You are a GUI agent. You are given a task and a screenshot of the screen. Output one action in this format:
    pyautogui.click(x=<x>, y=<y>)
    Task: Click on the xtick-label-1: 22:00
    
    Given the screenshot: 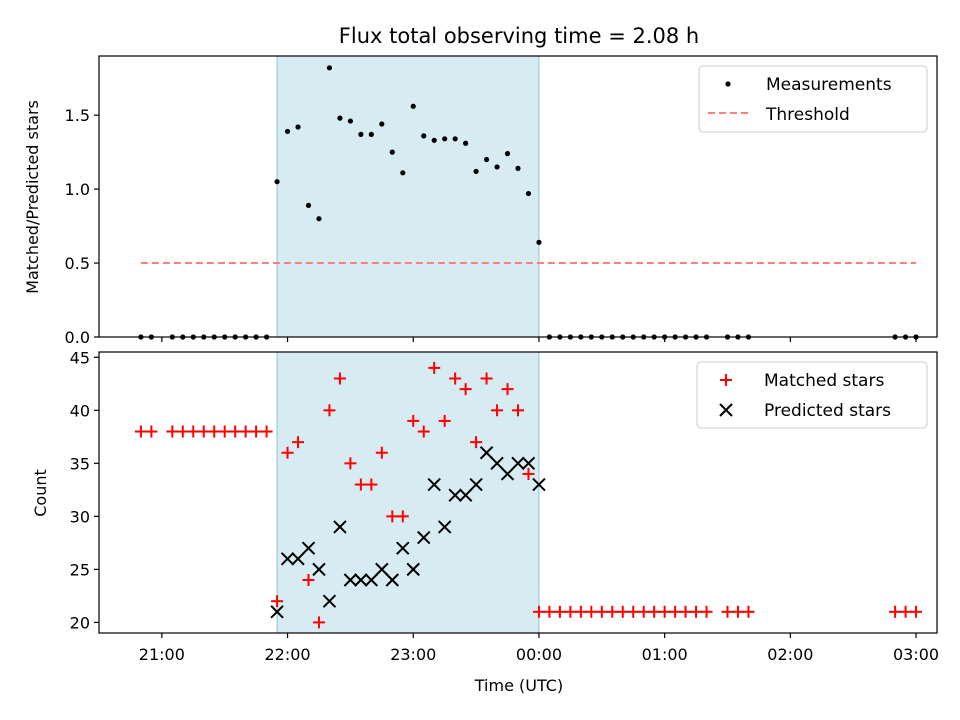 What is the action you would take?
    pyautogui.click(x=287, y=654)
    